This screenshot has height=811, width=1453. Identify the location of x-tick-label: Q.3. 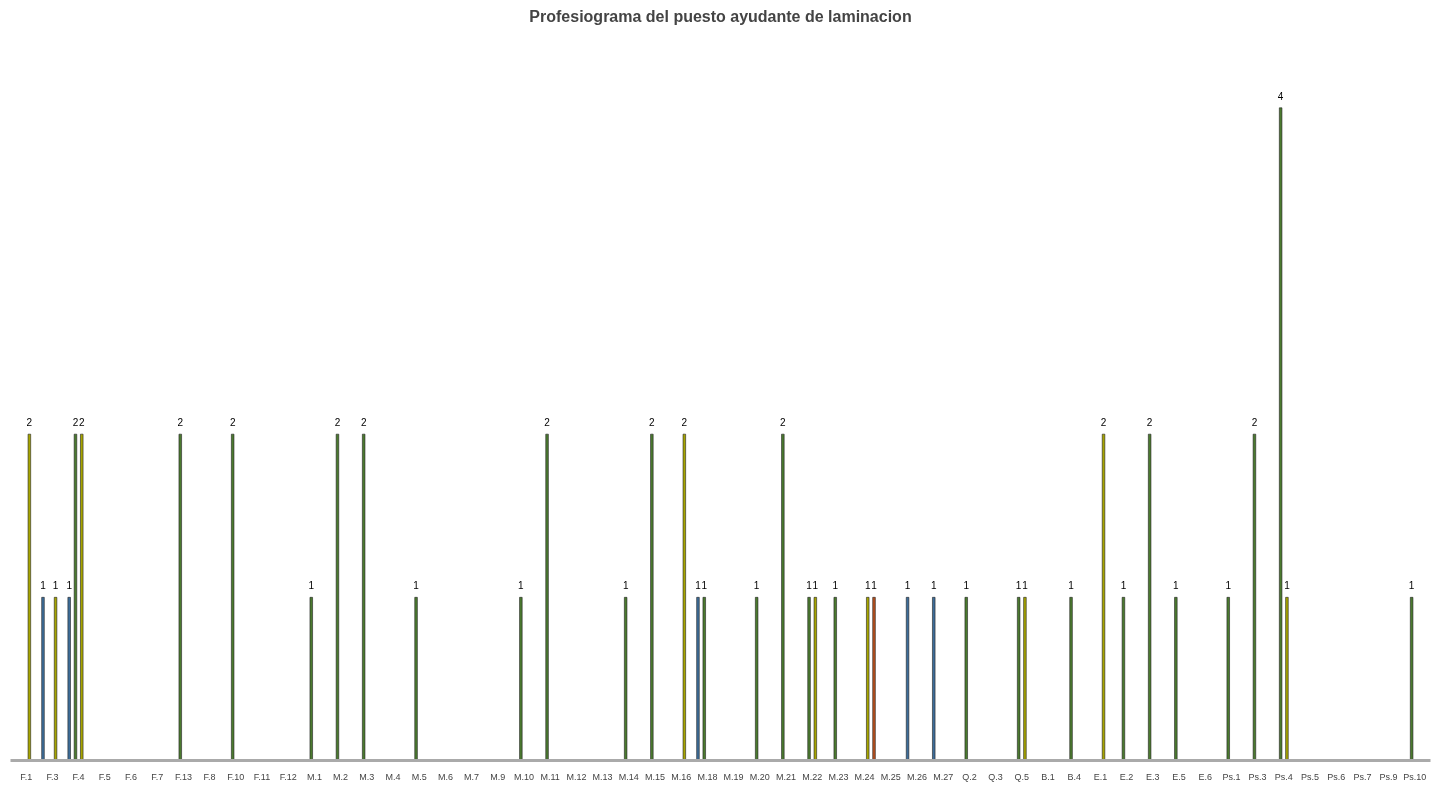
(995, 776).